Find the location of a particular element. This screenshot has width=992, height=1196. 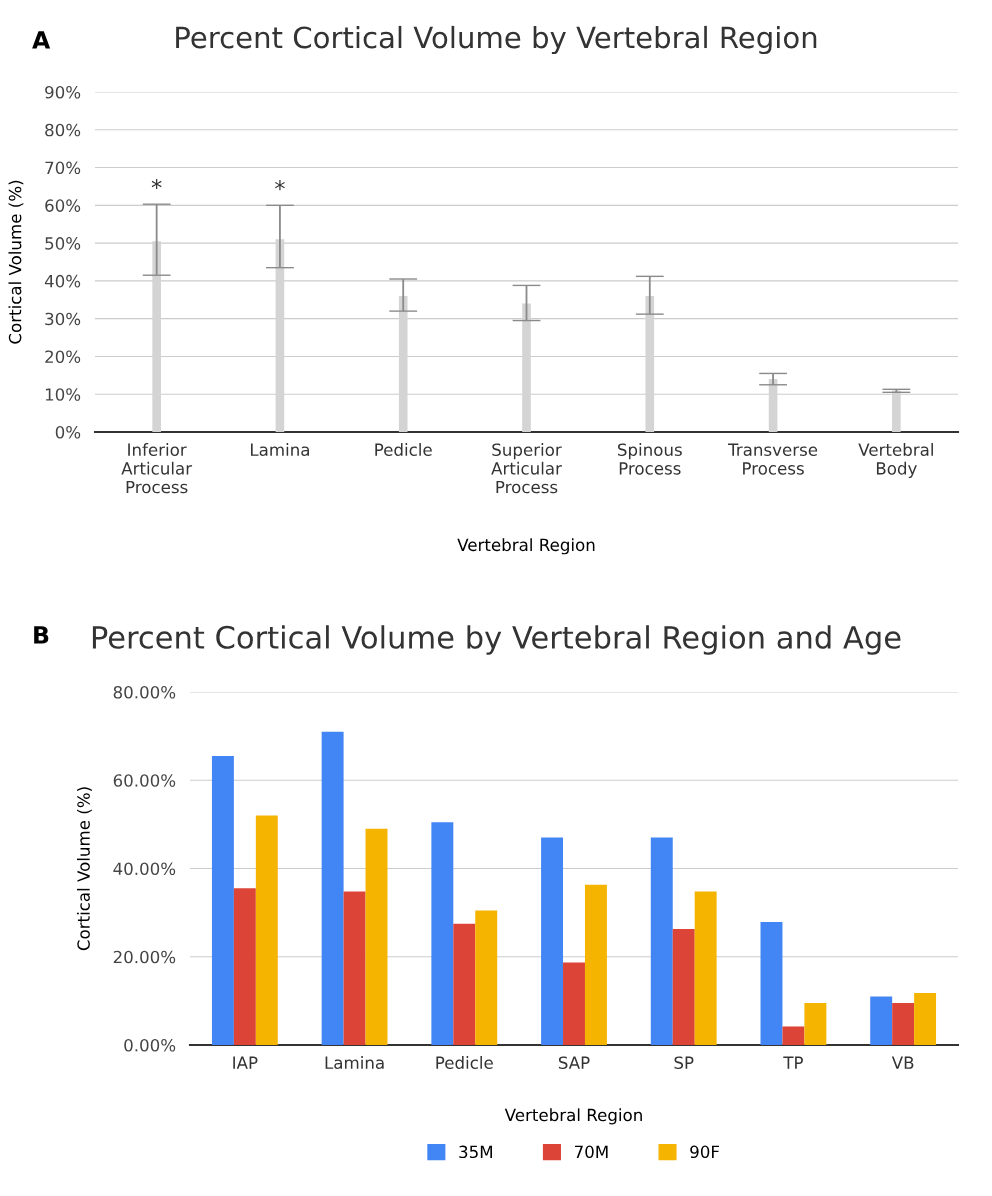

x-tick-label: Vertebral Body is located at coordinates (895, 460).